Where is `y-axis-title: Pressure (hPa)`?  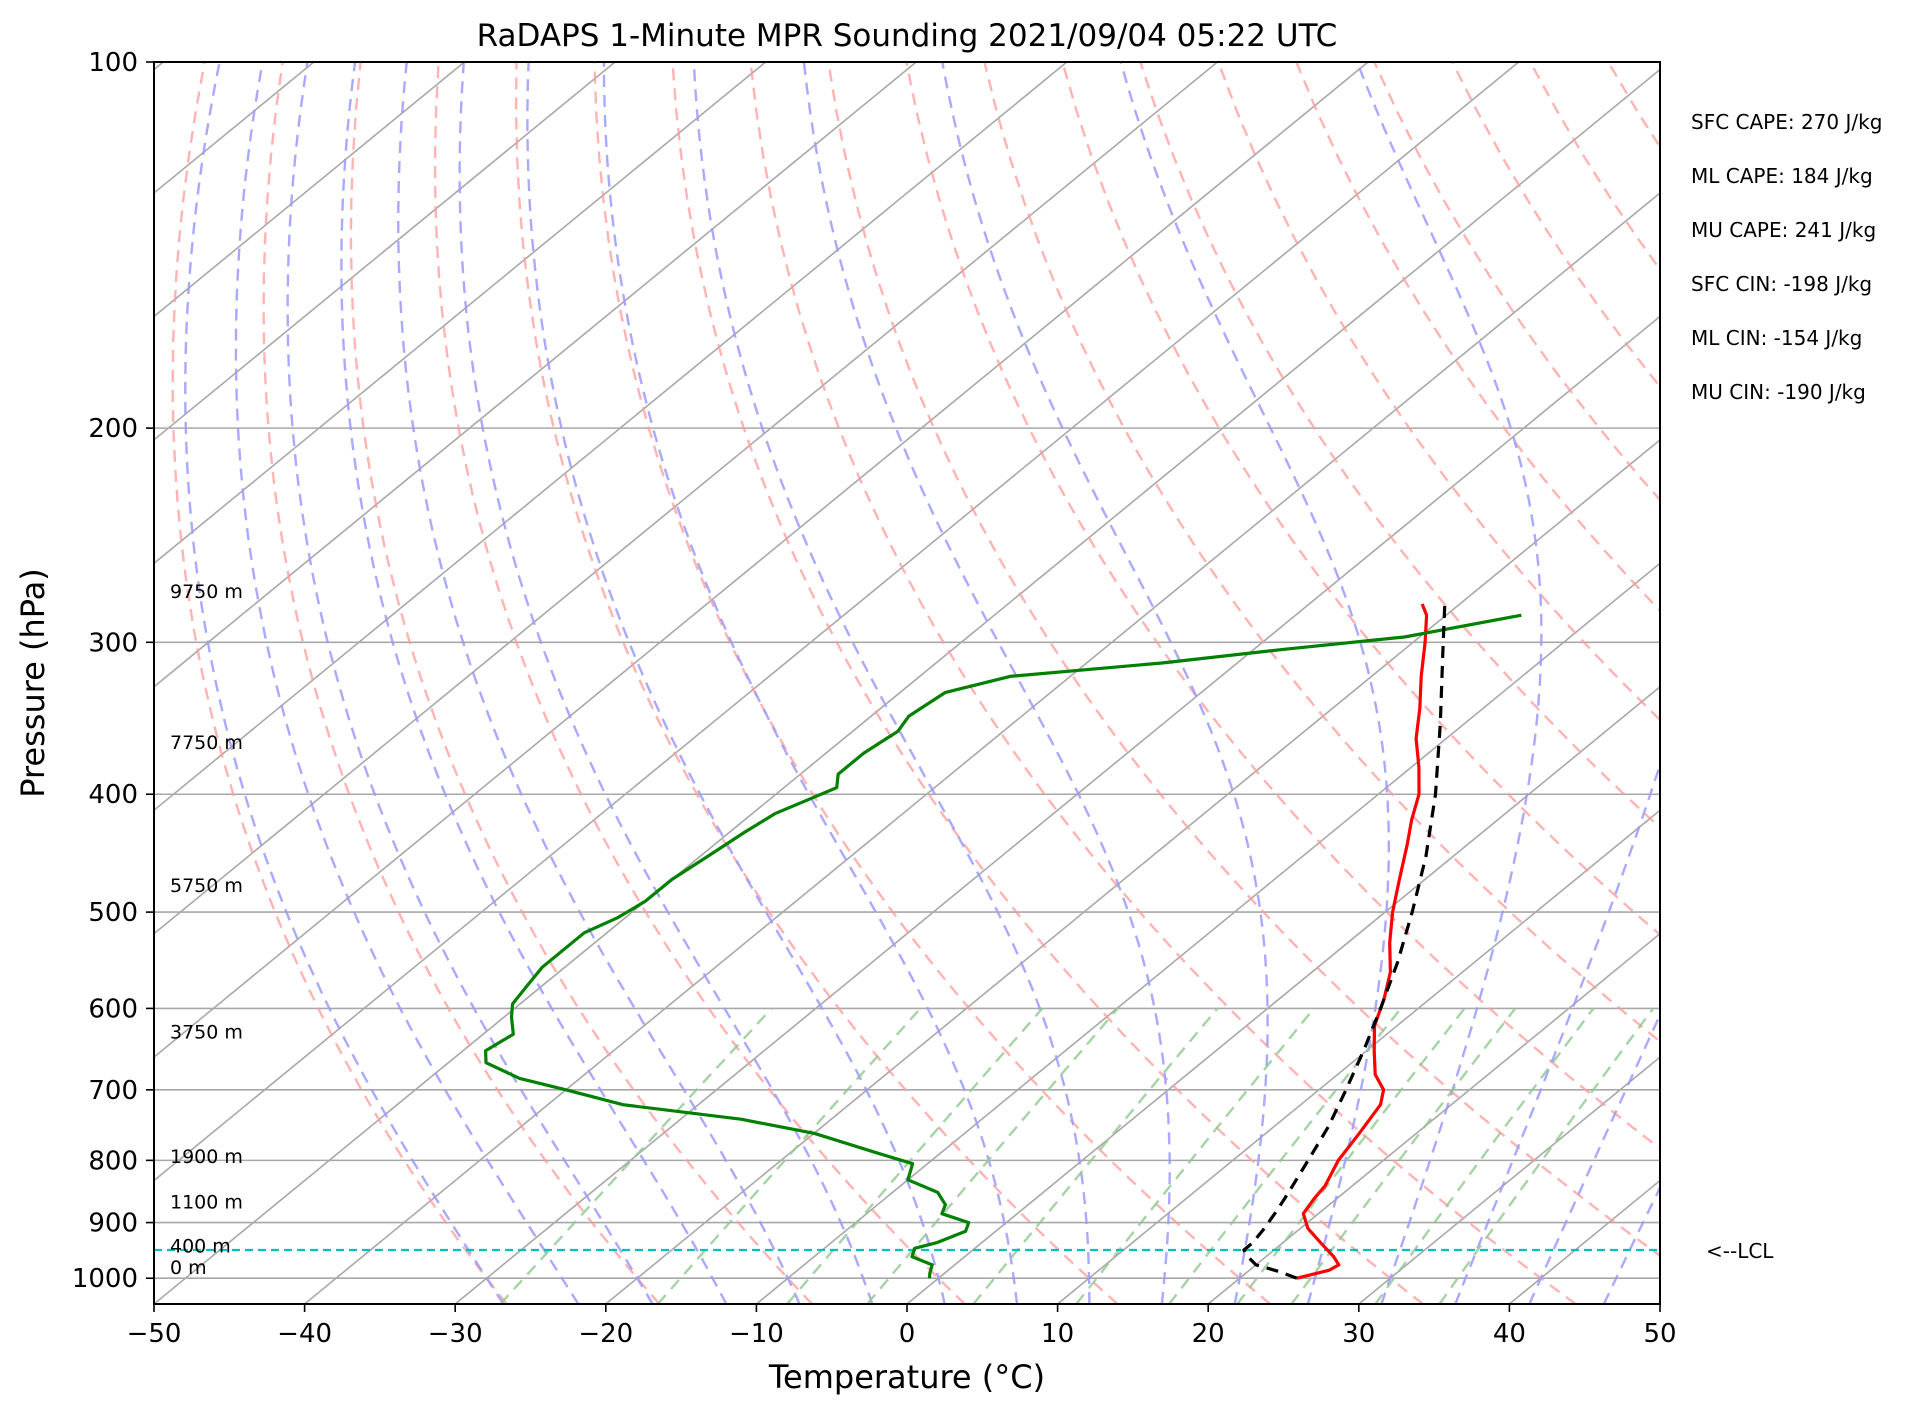
y-axis-title: Pressure (hPa) is located at coordinates (33, 683).